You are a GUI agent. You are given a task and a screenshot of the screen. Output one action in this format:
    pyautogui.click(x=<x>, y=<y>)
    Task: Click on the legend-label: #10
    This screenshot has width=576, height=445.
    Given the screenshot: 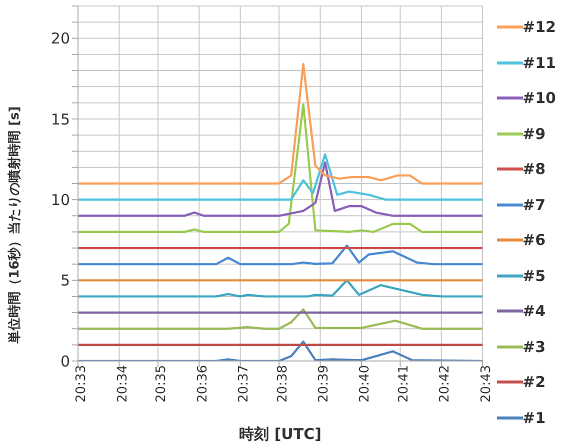 What is the action you would take?
    pyautogui.click(x=539, y=98)
    